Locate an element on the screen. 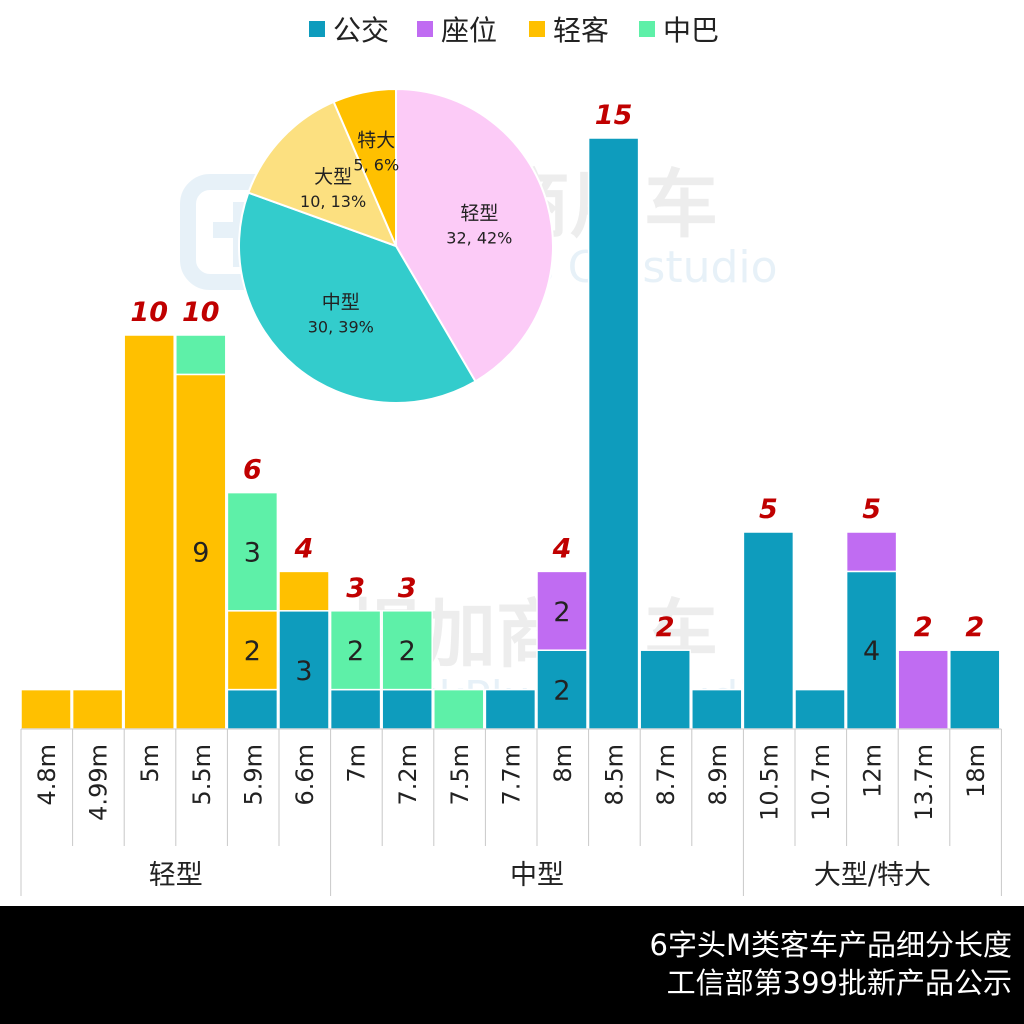 The width and height of the screenshot is (1024, 1024). x-tick-label: 8.9m is located at coordinates (718, 775).